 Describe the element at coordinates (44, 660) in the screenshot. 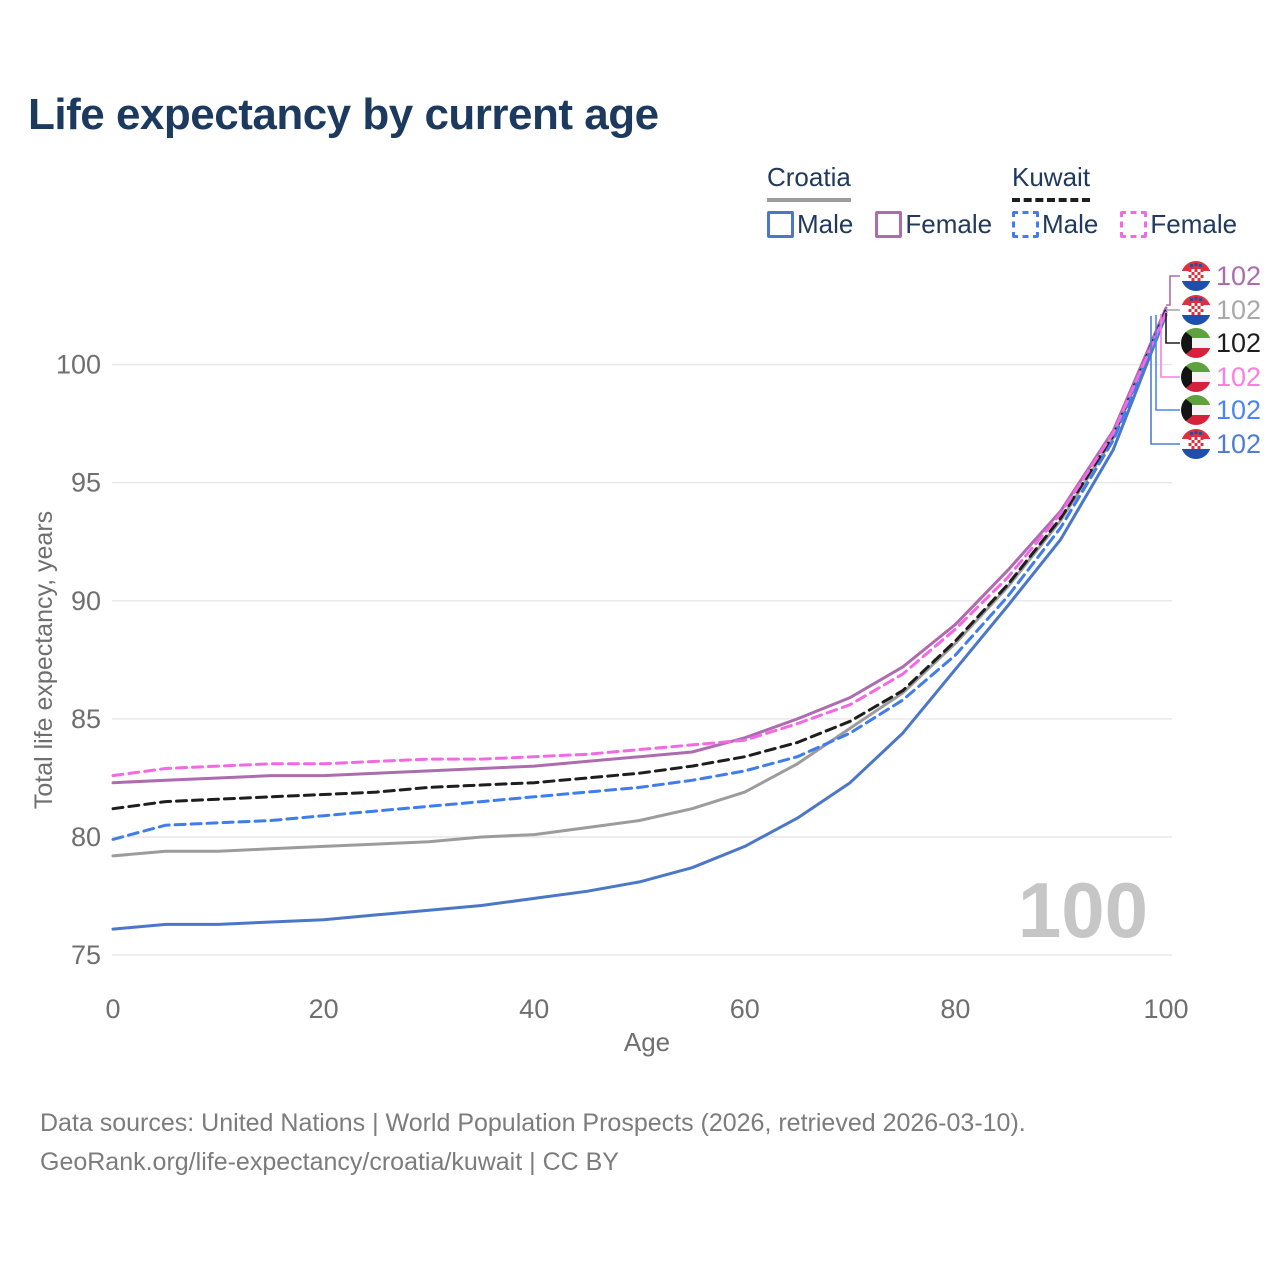

I see `y-axis-label: Total life expectancy, years` at that location.